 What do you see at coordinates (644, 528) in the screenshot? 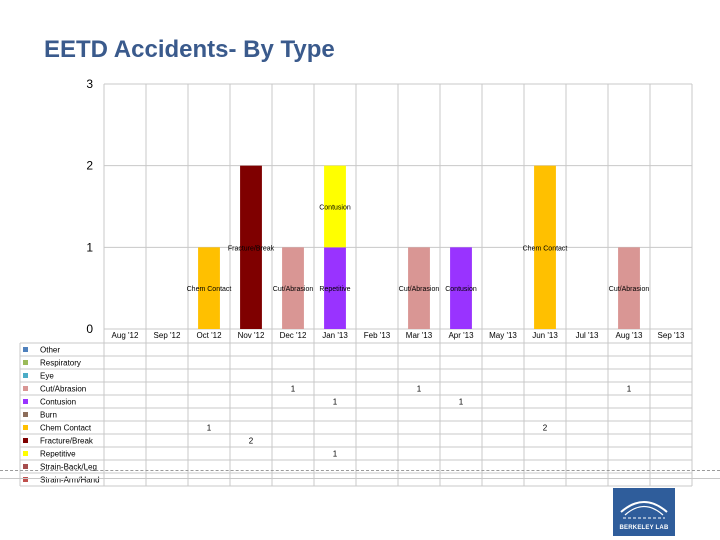
I see `logo-text: BERKELEY LAB` at bounding box center [644, 528].